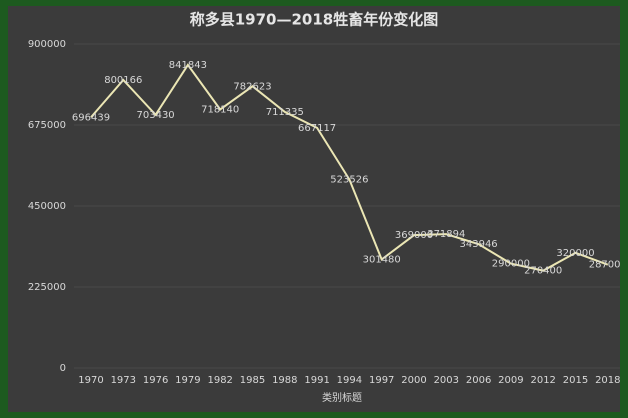 This screenshot has height=418, width=628. Describe the element at coordinates (90, 380) in the screenshot. I see `x-tick-label: 1970` at that location.